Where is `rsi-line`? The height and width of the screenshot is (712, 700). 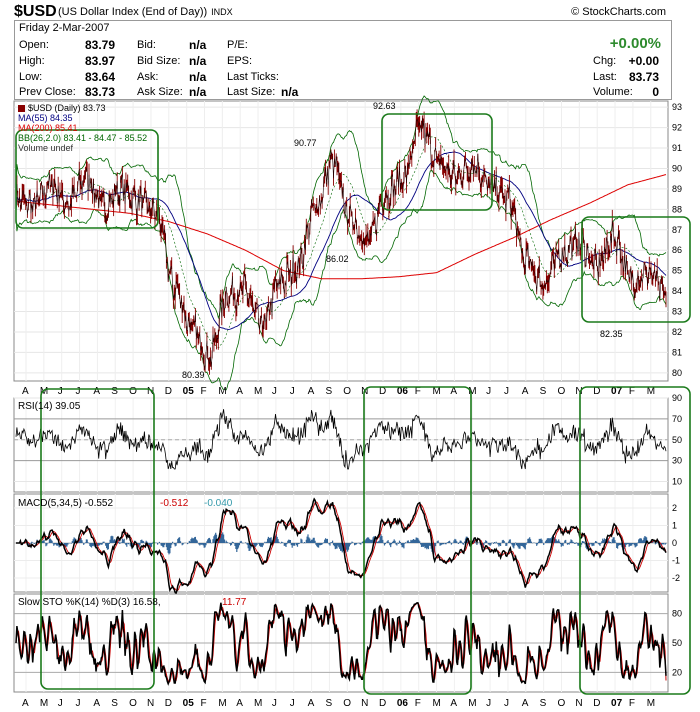 rsi-line is located at coordinates (341, 439).